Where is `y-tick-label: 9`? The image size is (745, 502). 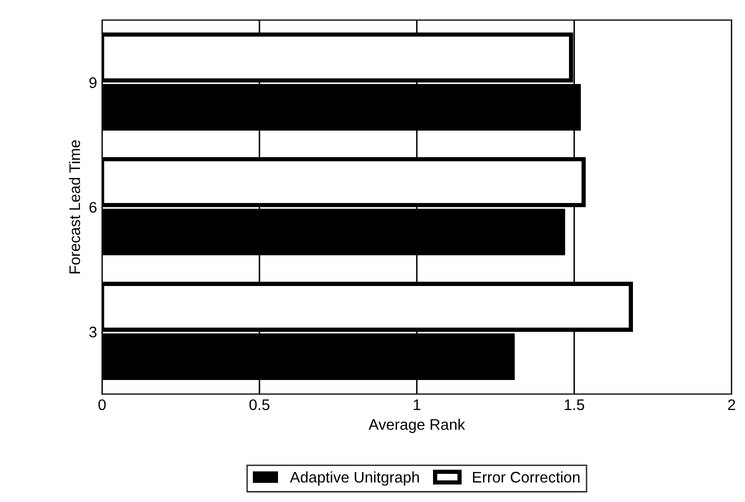
y-tick-label: 9 is located at coordinates (92, 82).